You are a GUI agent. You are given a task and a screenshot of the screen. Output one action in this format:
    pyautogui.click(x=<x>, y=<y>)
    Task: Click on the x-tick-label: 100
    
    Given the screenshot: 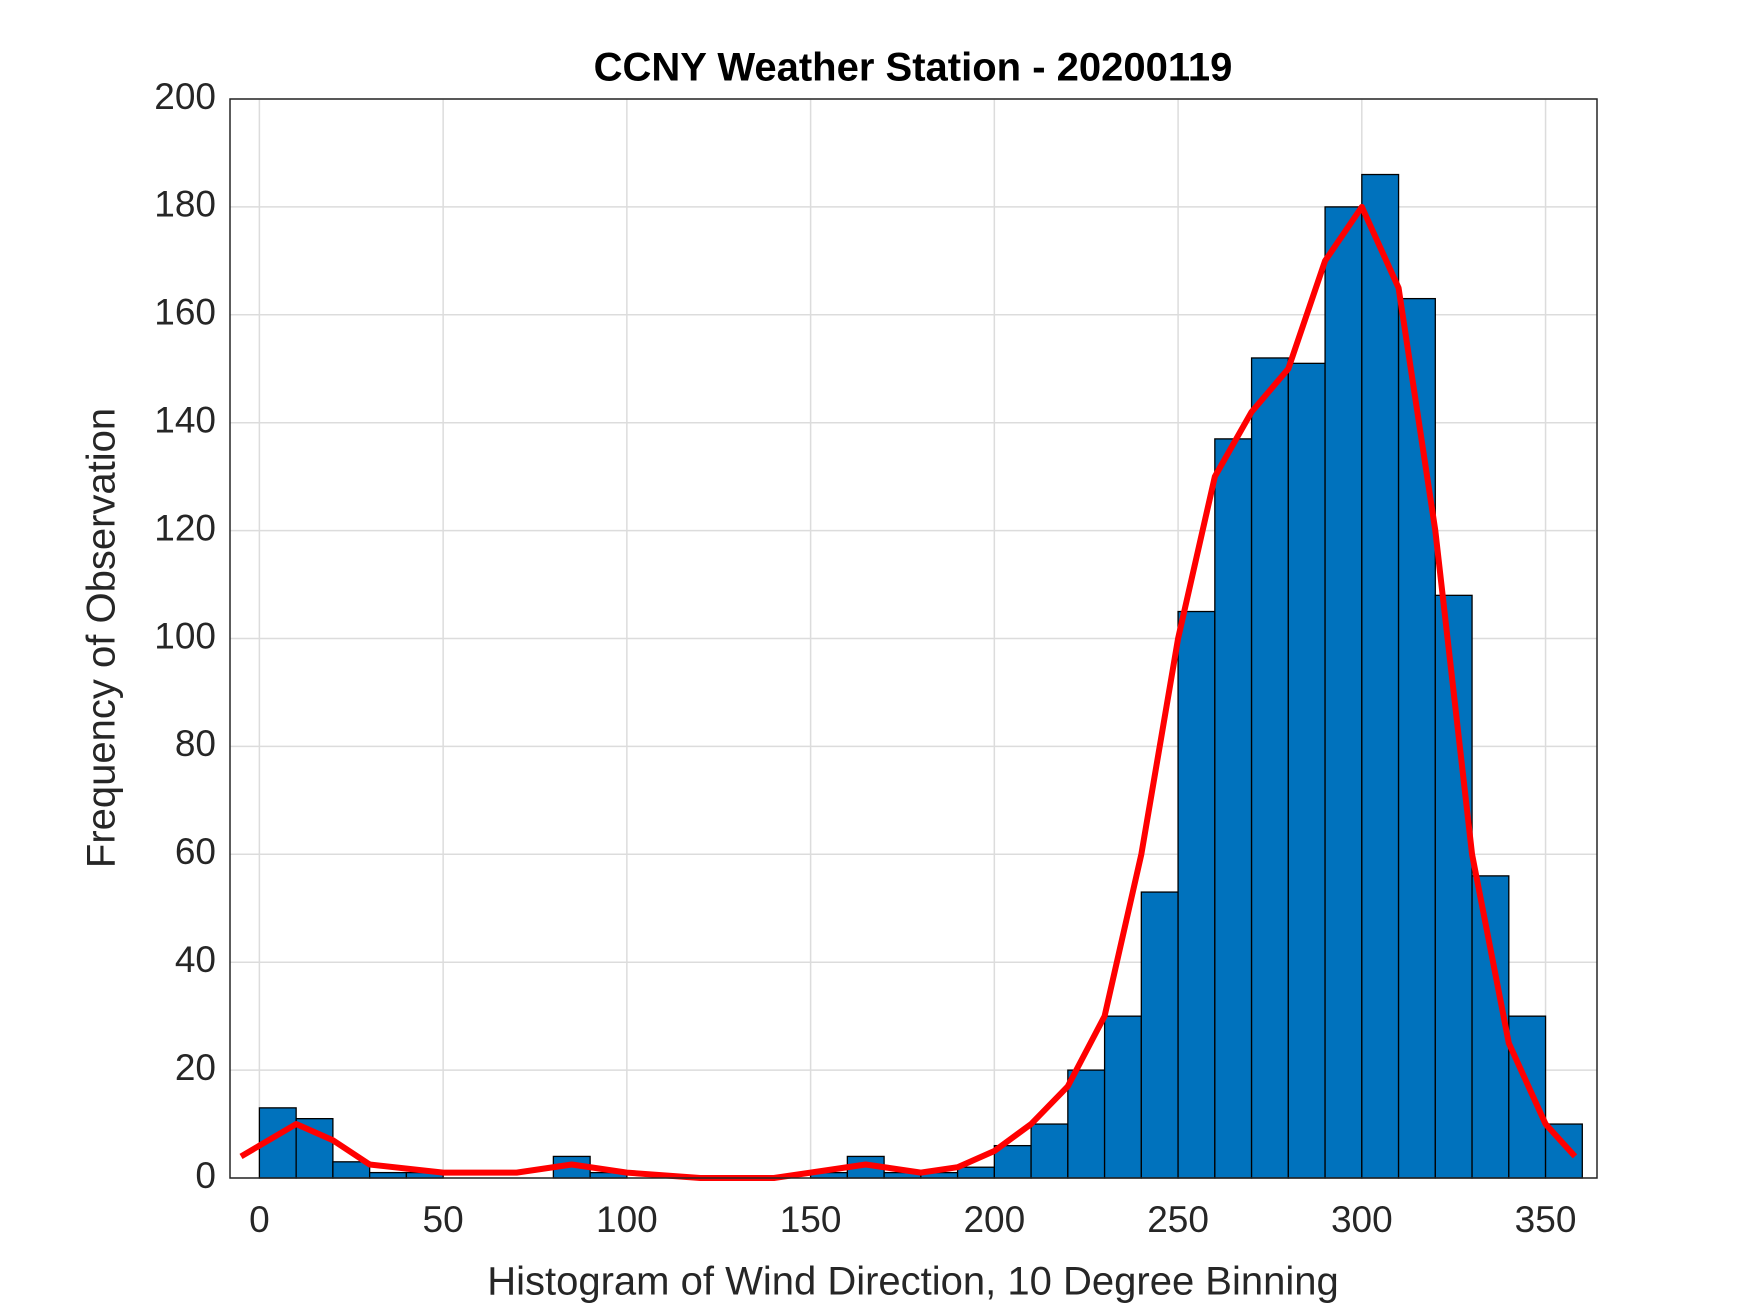 What is the action you would take?
    pyautogui.click(x=627, y=1219)
    